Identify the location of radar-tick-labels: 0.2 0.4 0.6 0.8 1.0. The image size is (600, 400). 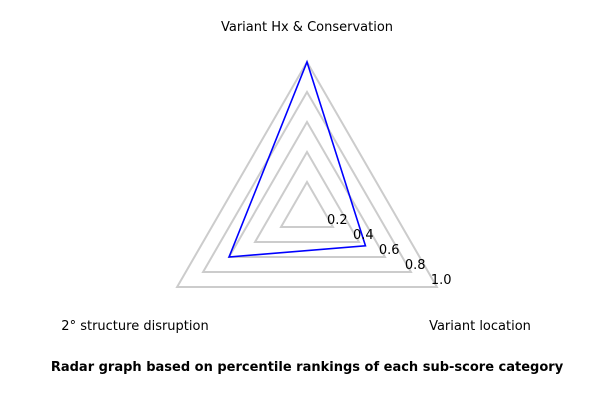
(389, 250).